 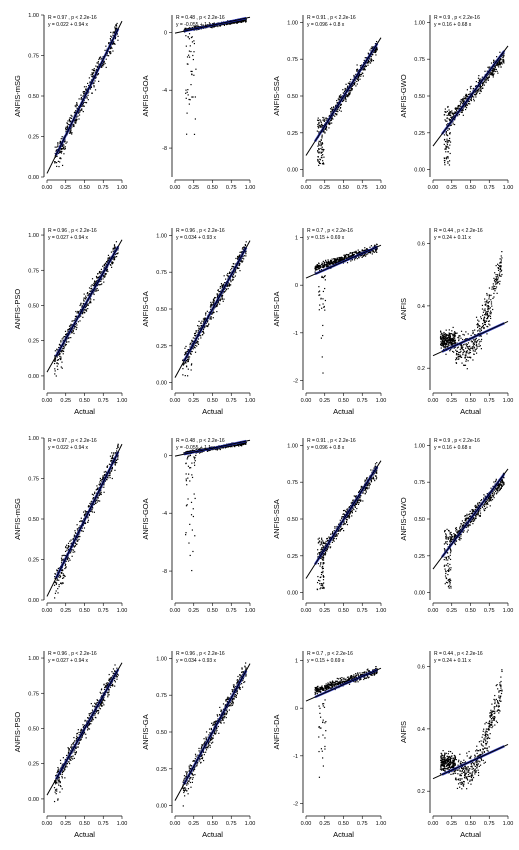 I want to click on regression-line, so click(x=84, y=97).